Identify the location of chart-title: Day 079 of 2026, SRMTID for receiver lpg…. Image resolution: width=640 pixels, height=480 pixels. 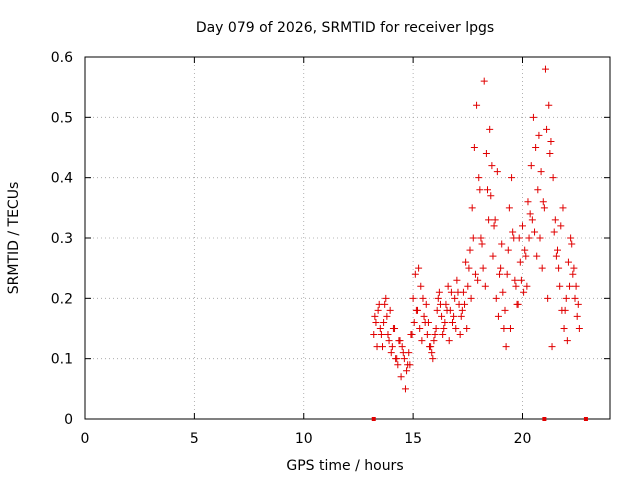
(345, 28).